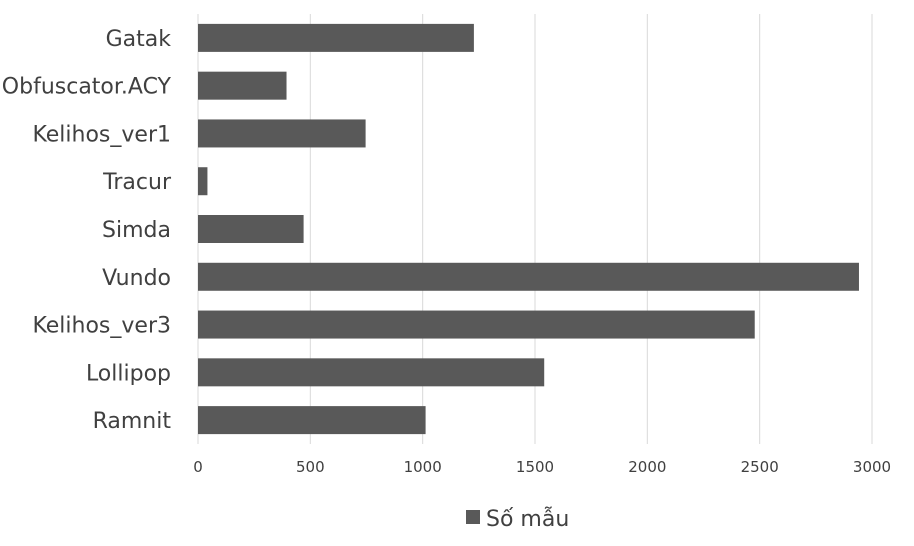 Image resolution: width=914 pixels, height=546 pixels. Describe the element at coordinates (137, 182) in the screenshot. I see `category-label: Tracur` at that location.